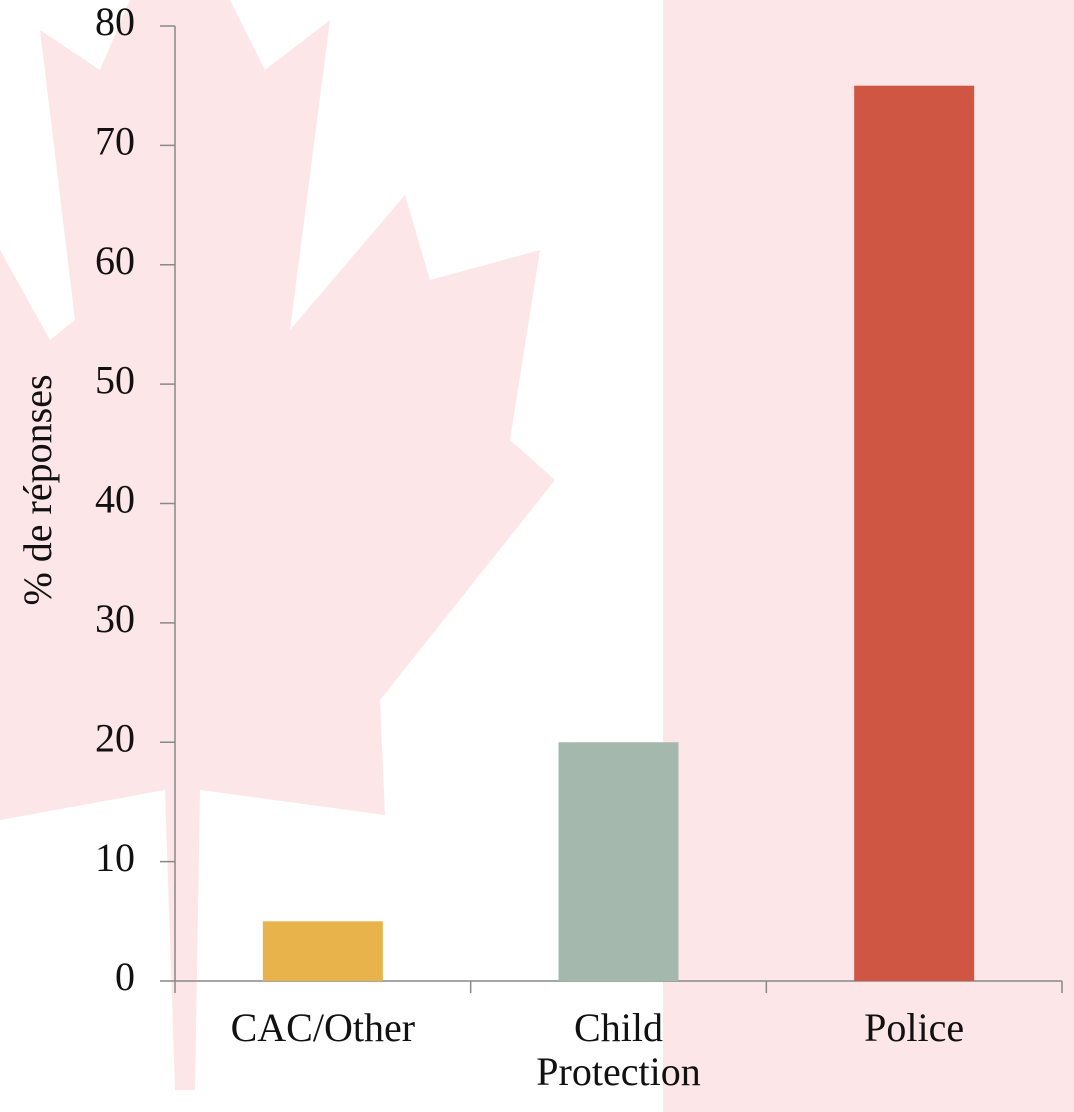 This screenshot has width=1074, height=1112. What do you see at coordinates (115, 618) in the screenshot?
I see `y-tick-label: 30` at bounding box center [115, 618].